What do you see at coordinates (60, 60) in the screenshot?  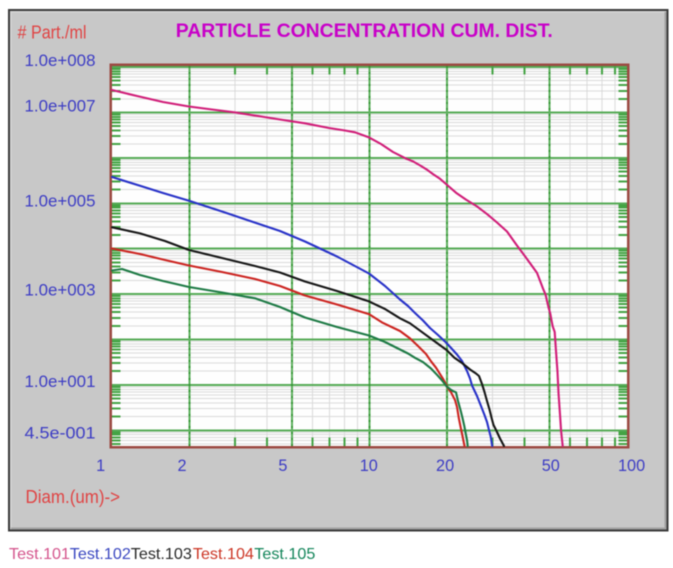 I see `svg-text: 1.0e+008` at bounding box center [60, 60].